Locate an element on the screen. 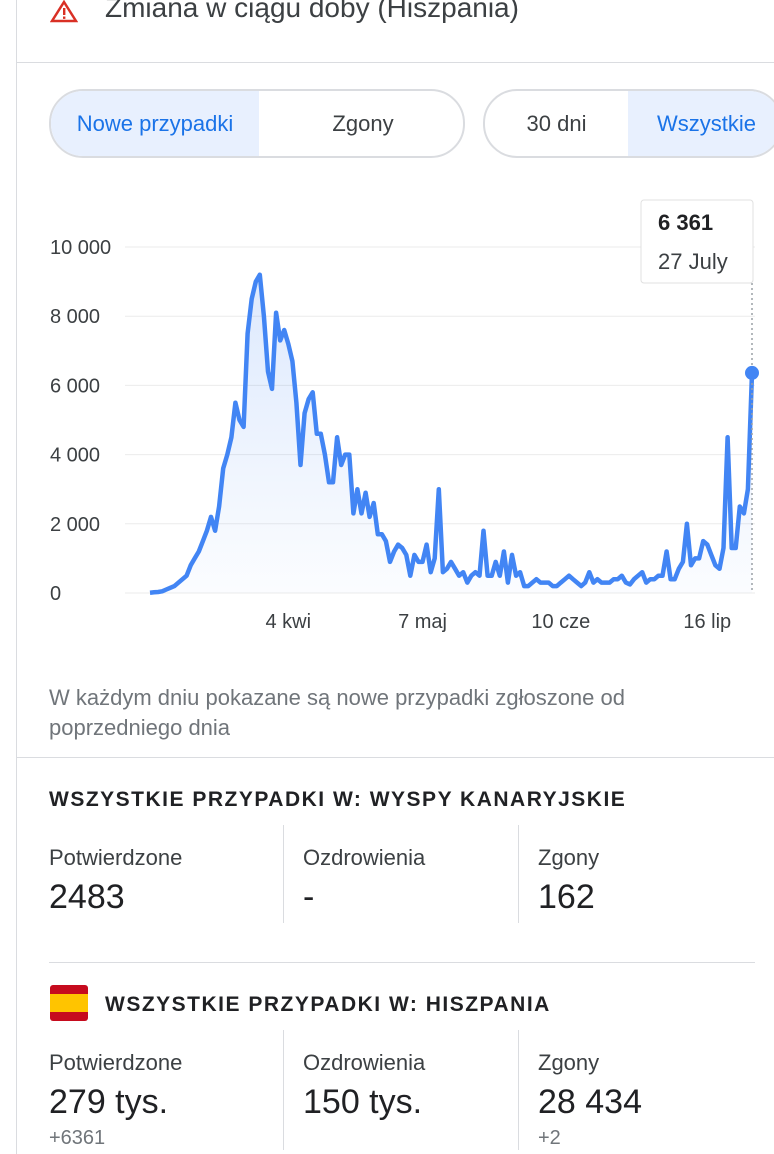 The width and height of the screenshot is (774, 1154). tab: Nowe przypadki is located at coordinates (155, 123).